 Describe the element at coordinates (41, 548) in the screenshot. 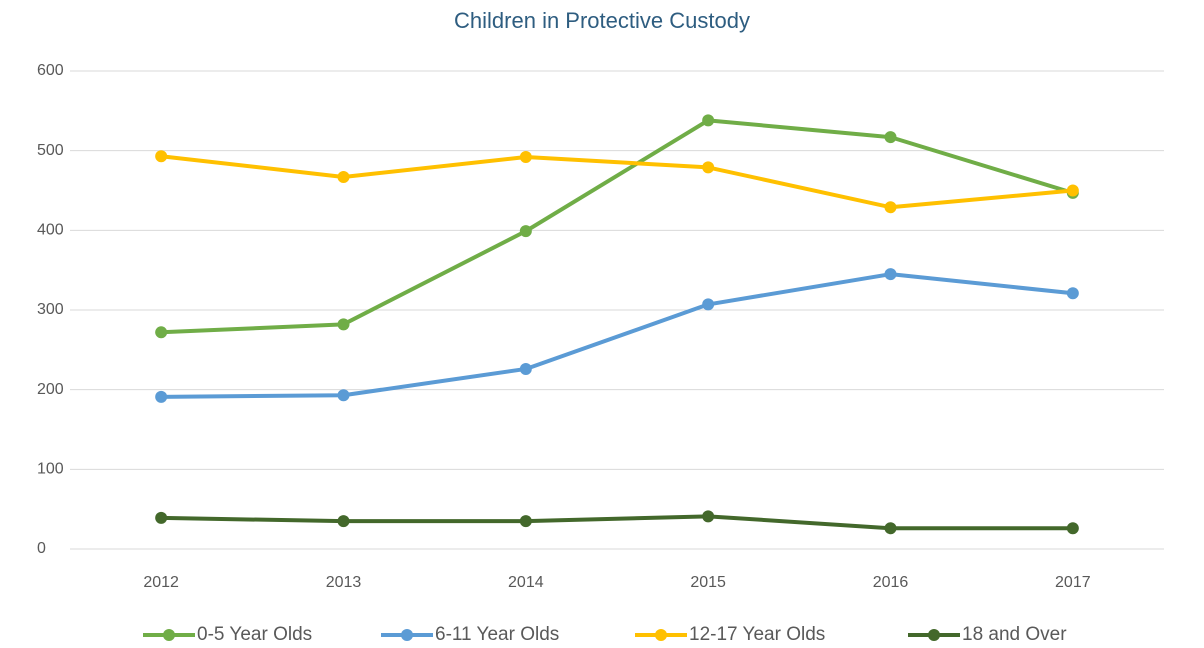

I see `y-tick-label: 0` at that location.